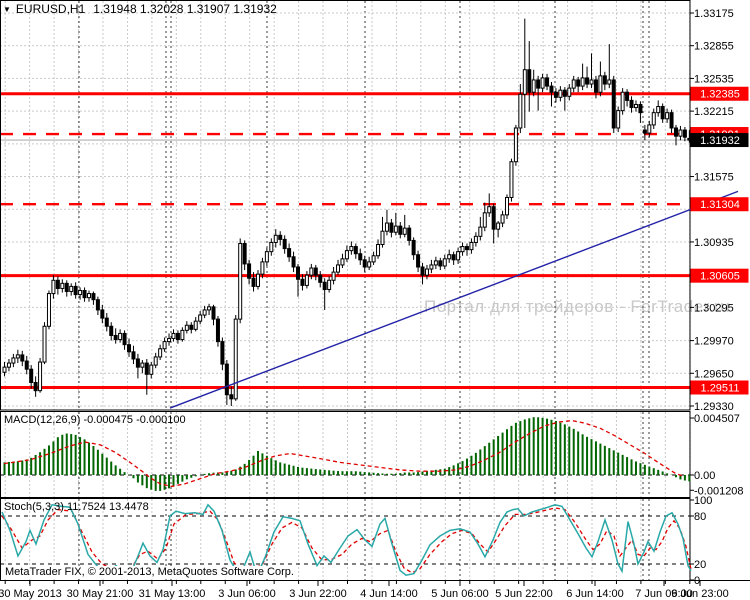  Describe the element at coordinates (700, 517) in the screenshot. I see `svg-text: 80` at that location.